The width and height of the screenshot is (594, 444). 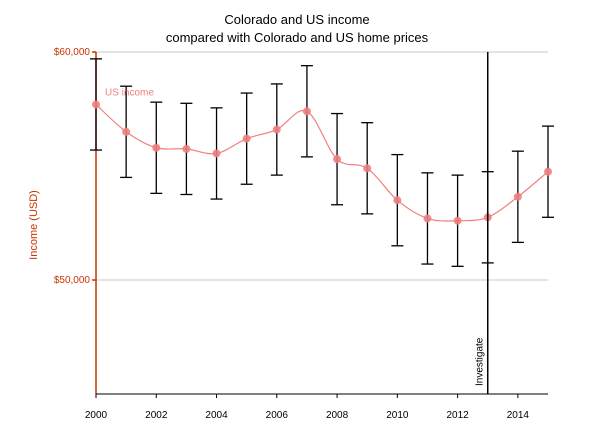 I want to click on y-tick-label: $60,000, so click(x=72, y=52).